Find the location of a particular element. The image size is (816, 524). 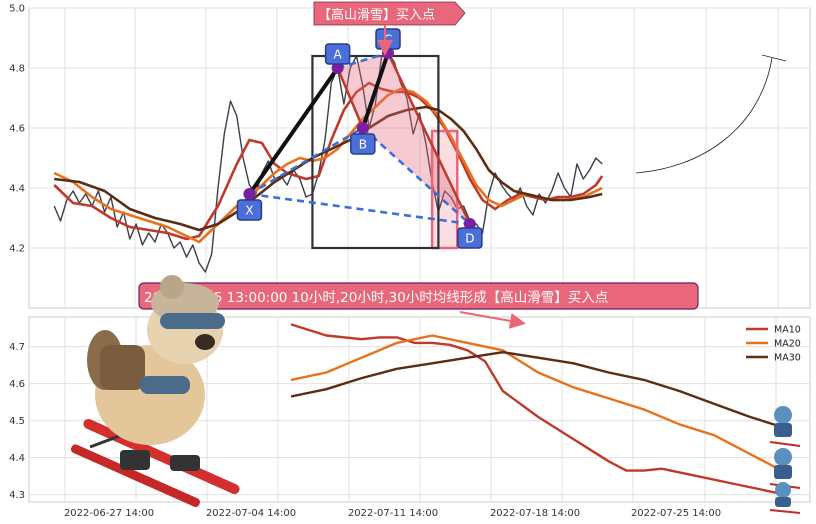

pattern-point-label: A is located at coordinates (338, 55).